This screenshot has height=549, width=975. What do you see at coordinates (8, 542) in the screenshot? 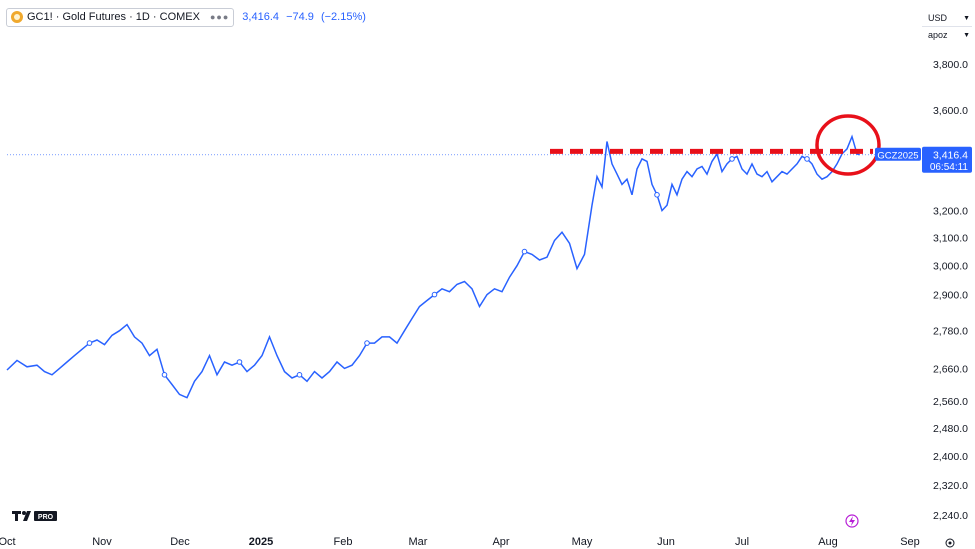
I see `time-tick-label: Oct` at bounding box center [8, 542].